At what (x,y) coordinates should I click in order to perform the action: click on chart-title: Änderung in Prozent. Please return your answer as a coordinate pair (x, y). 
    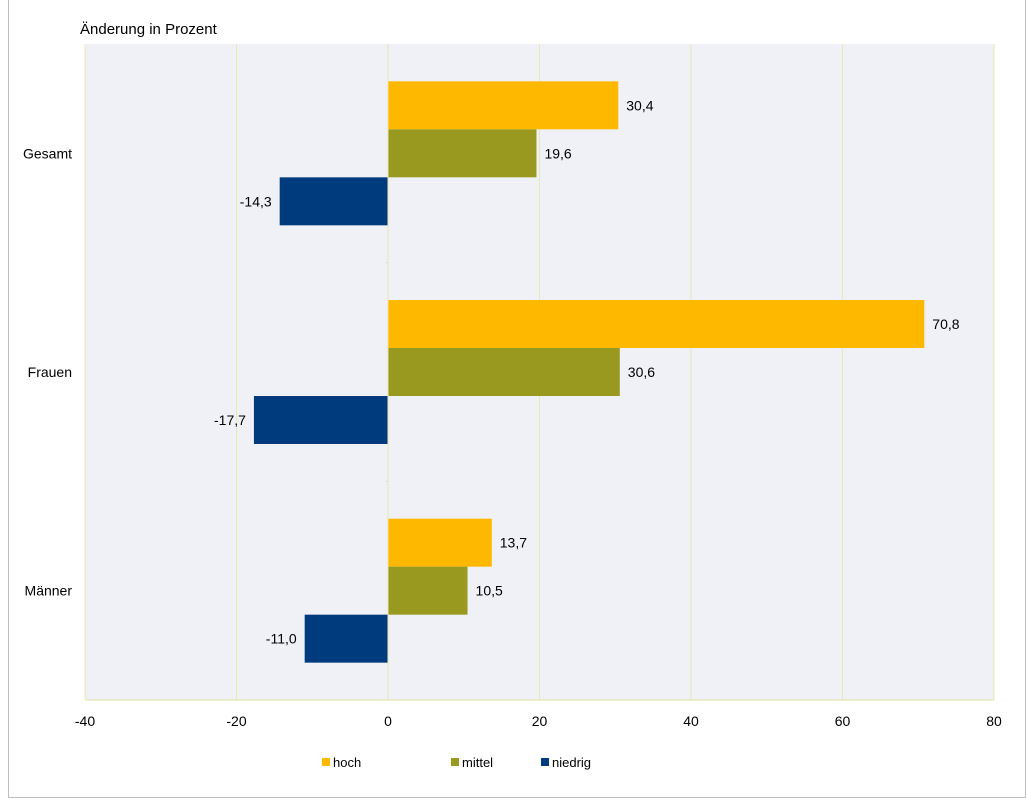
    Looking at the image, I should click on (149, 29).